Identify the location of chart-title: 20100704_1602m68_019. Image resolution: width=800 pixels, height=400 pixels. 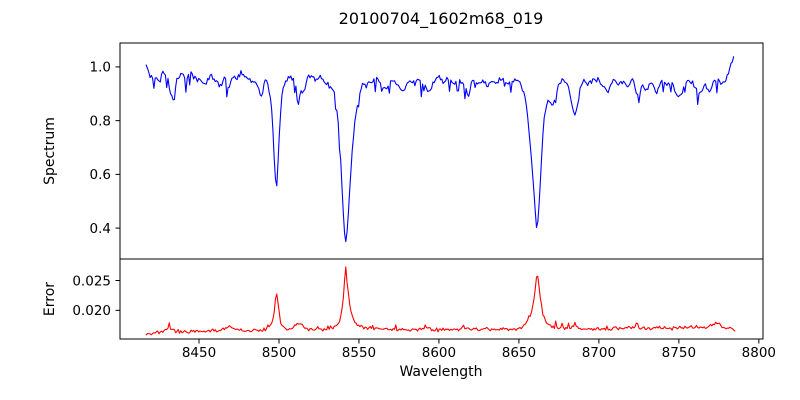
(441, 19).